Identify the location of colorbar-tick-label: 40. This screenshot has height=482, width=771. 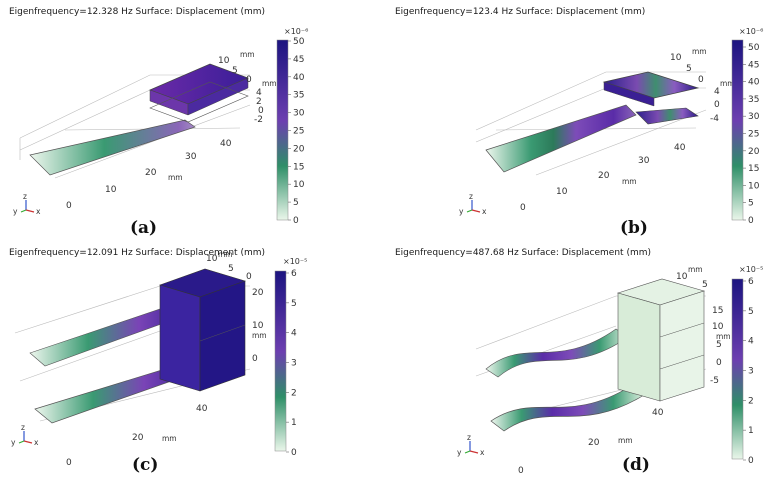
(754, 83).